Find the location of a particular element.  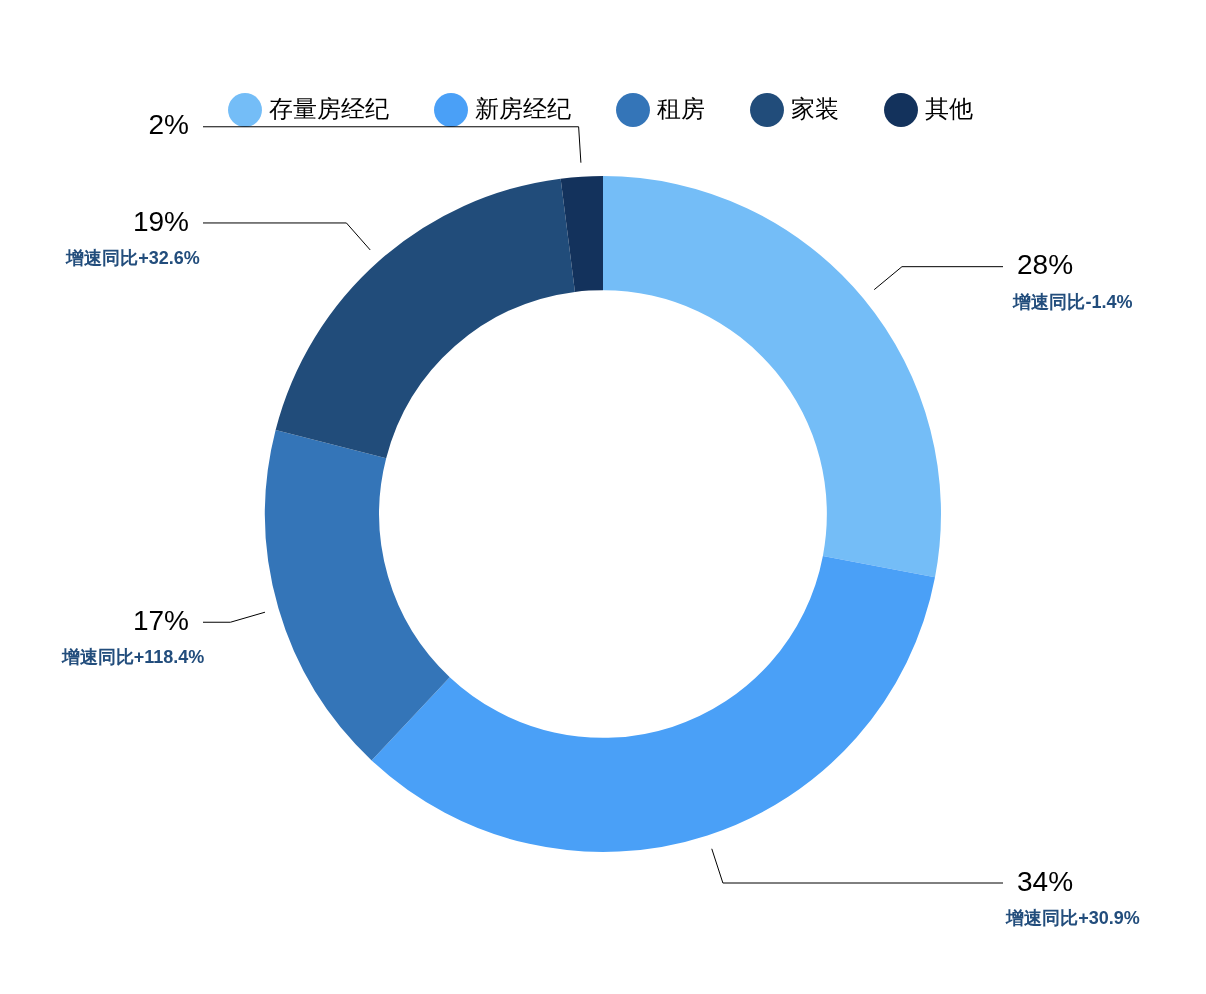

text: 增速同比+30.9% is located at coordinates (1073, 917).